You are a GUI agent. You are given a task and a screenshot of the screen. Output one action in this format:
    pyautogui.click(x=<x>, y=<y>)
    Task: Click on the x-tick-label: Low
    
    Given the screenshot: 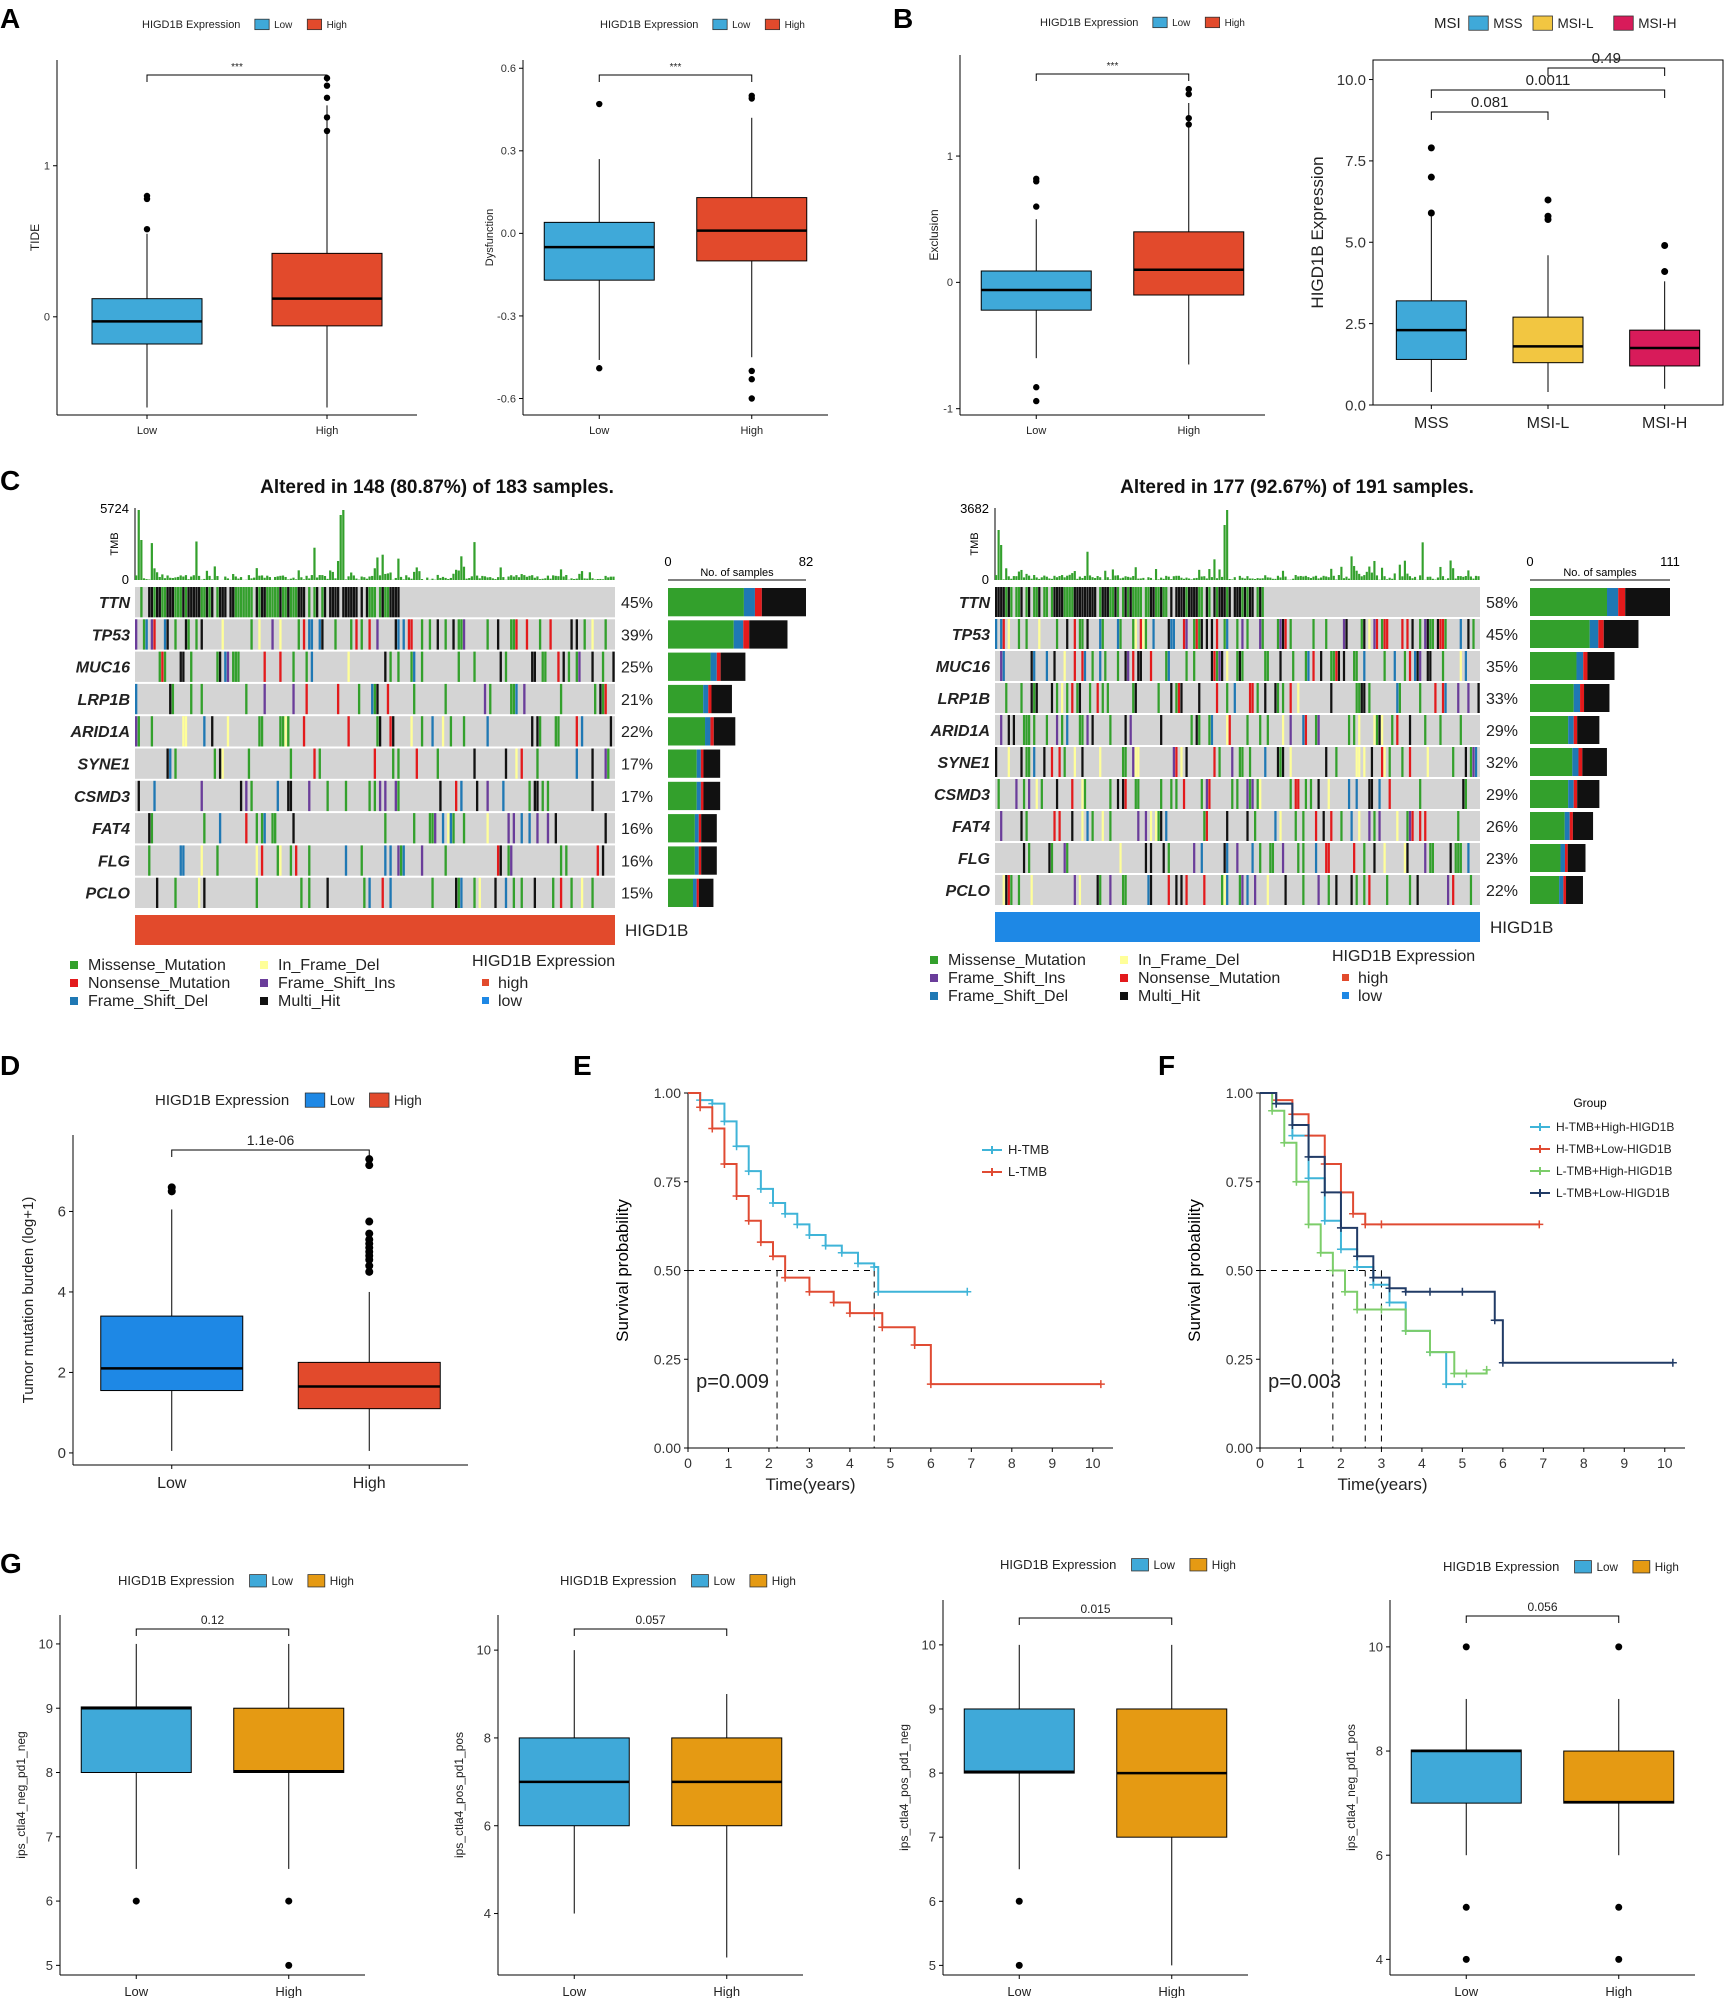 What is the action you would take?
    pyautogui.click(x=1466, y=1991)
    